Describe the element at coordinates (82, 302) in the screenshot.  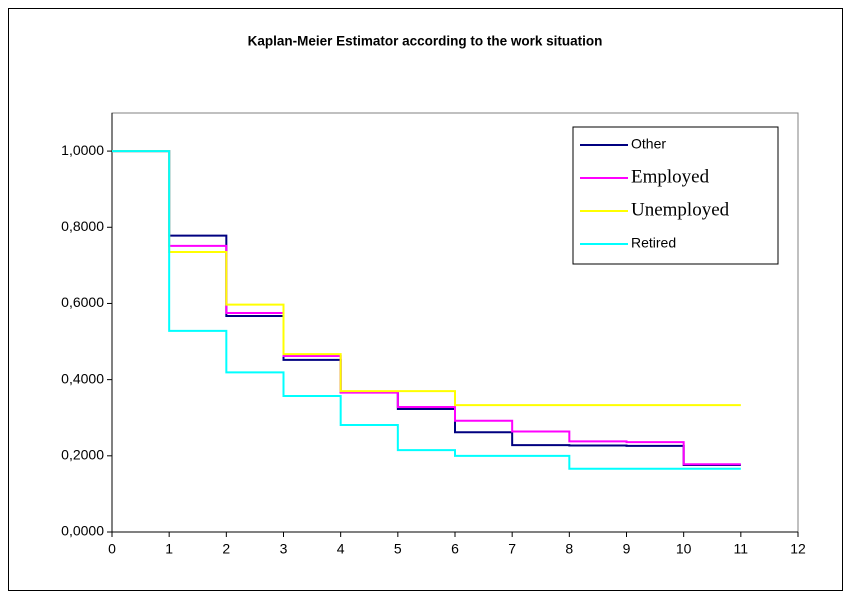
I see `y-tick-label: 0,6000` at that location.